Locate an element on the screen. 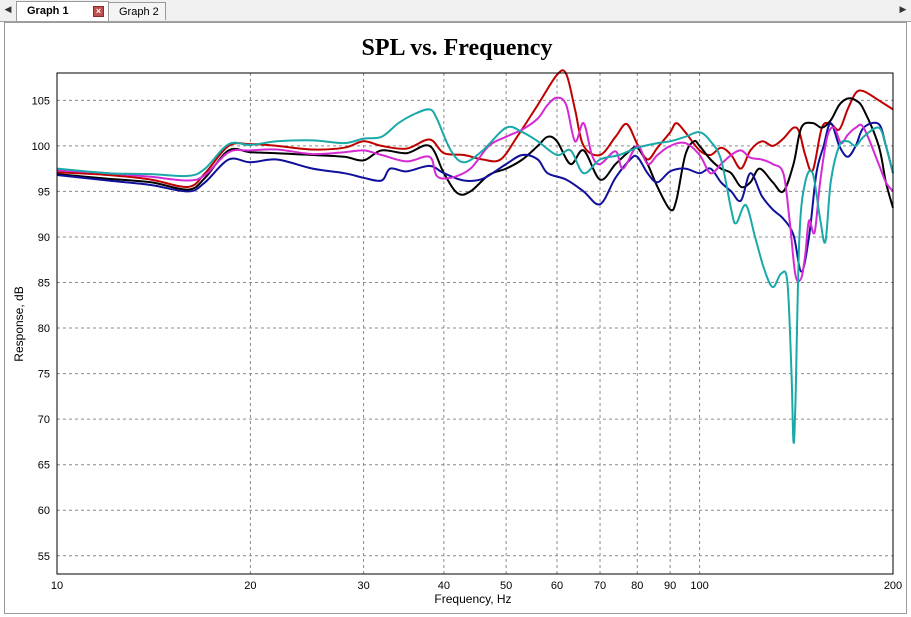  y-tick-label-5: 80 is located at coordinates (44, 329).